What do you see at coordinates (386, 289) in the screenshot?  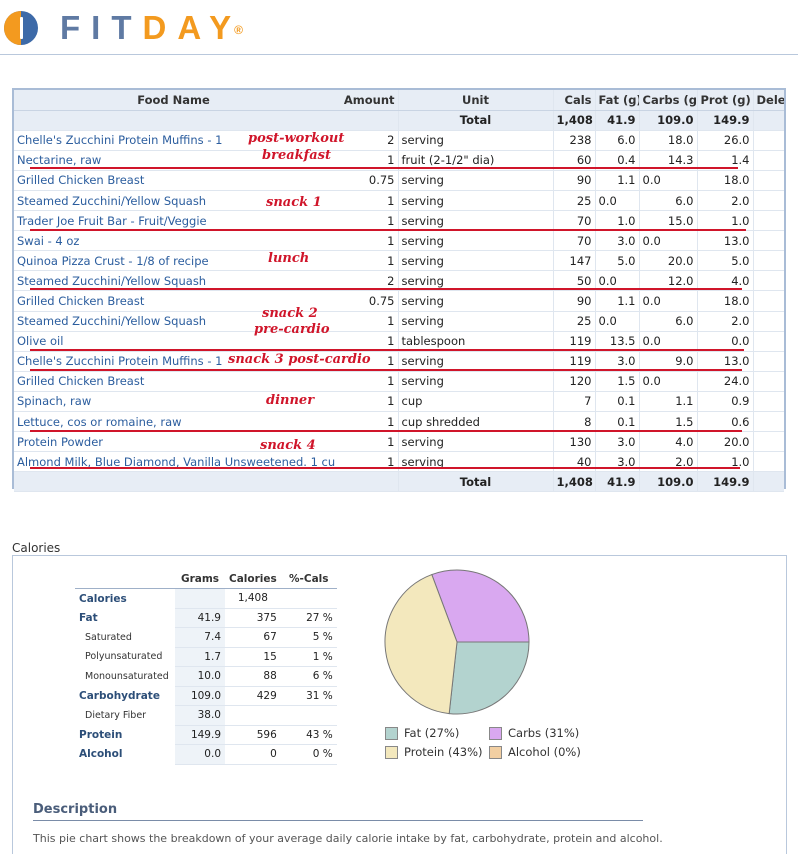 I see `meal-divider-line` at bounding box center [386, 289].